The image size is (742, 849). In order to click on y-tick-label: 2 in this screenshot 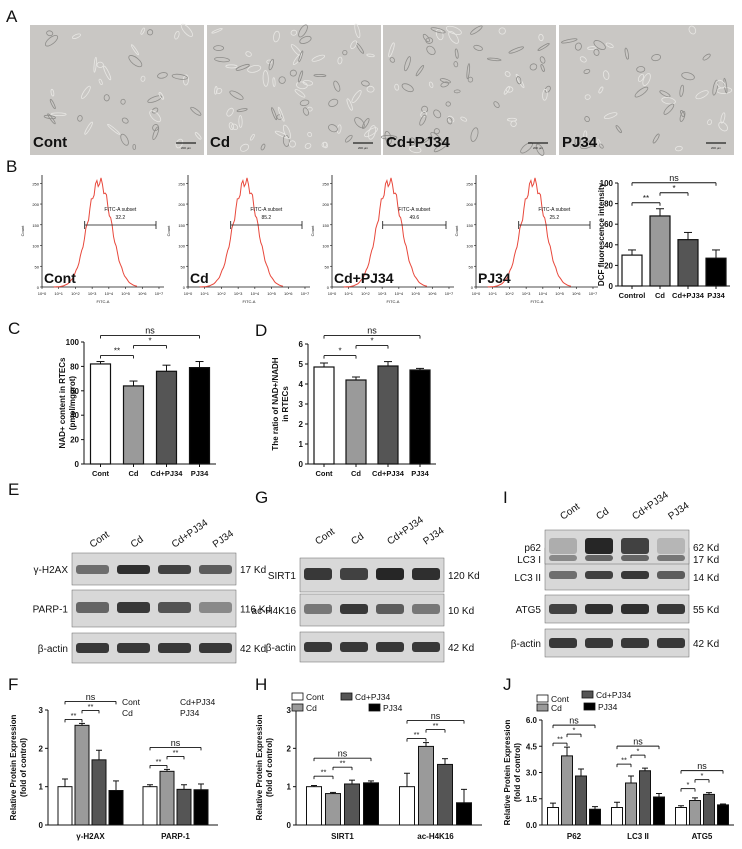, I will do `click(41, 748)`.